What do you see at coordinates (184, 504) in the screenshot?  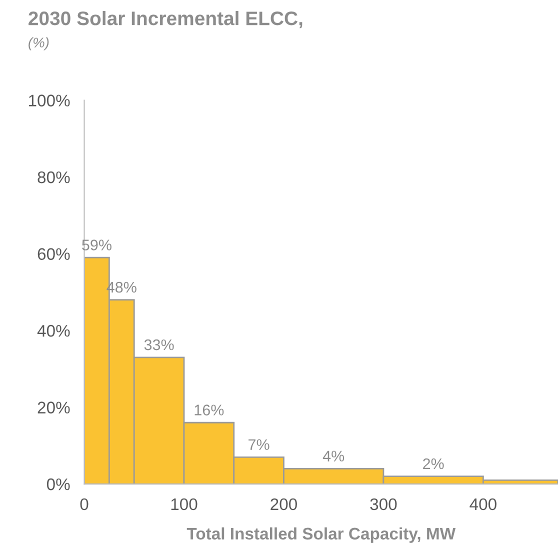 I see `x-tick-label: 100` at bounding box center [184, 504].